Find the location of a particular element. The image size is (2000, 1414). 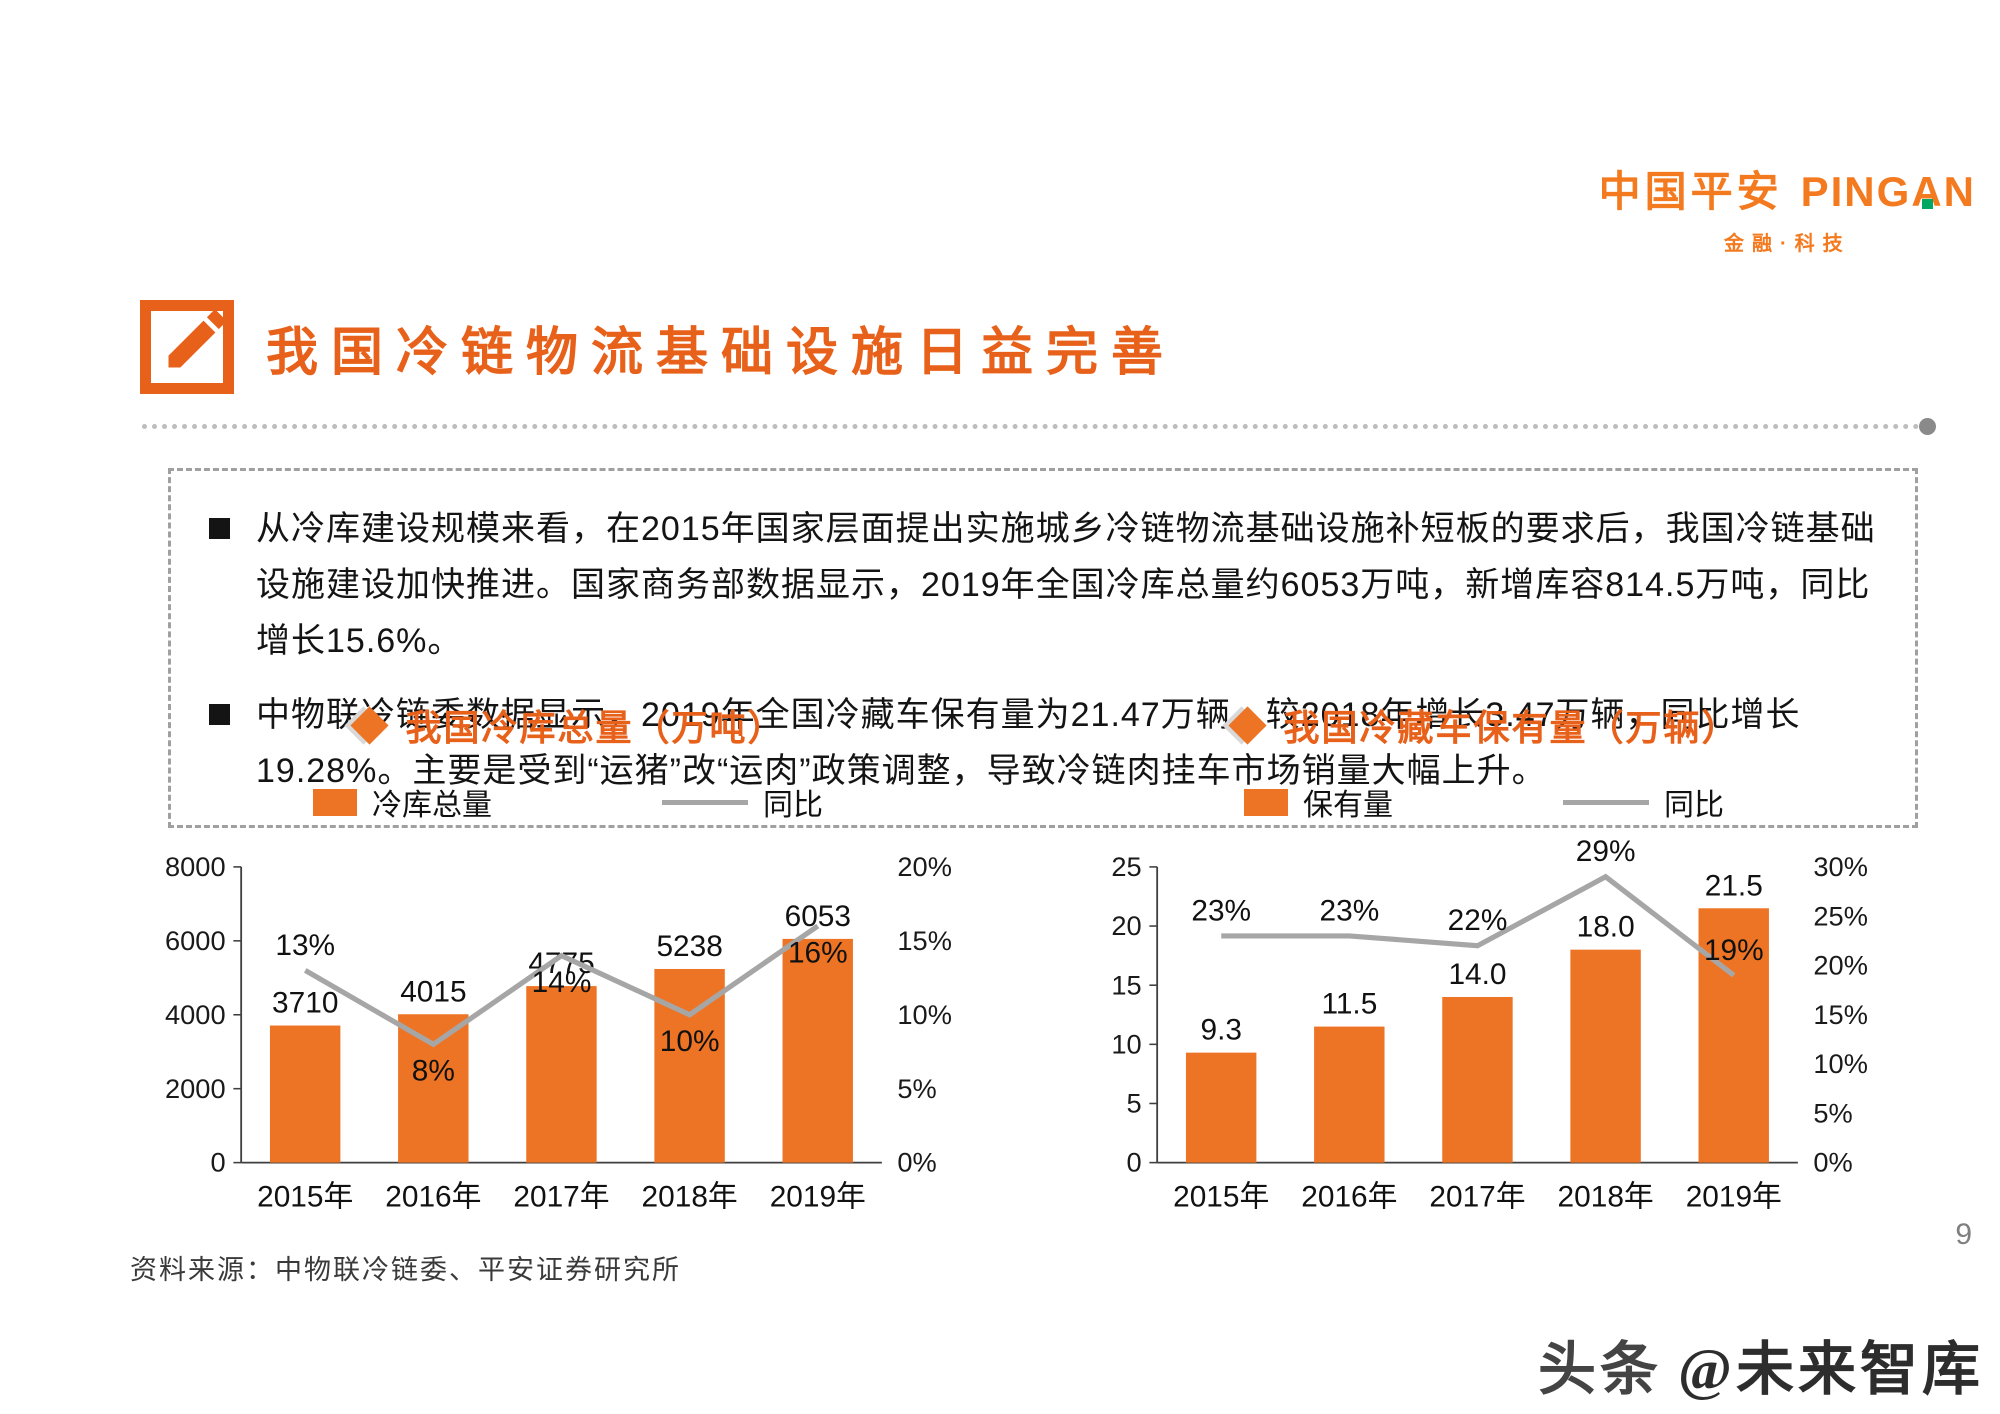

chart-legend: 冷库总量 同比 is located at coordinates (568, 802).